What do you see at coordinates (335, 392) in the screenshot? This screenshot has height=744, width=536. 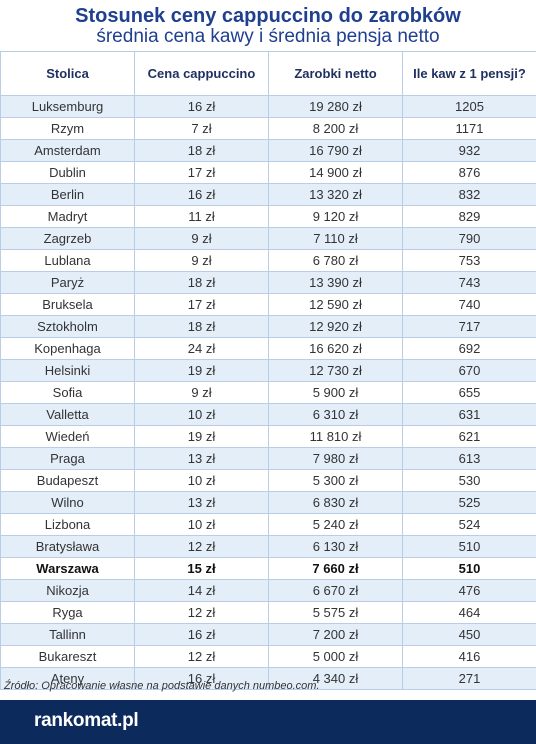 I see `cell-zarobki-netto: 5 900 zł` at bounding box center [335, 392].